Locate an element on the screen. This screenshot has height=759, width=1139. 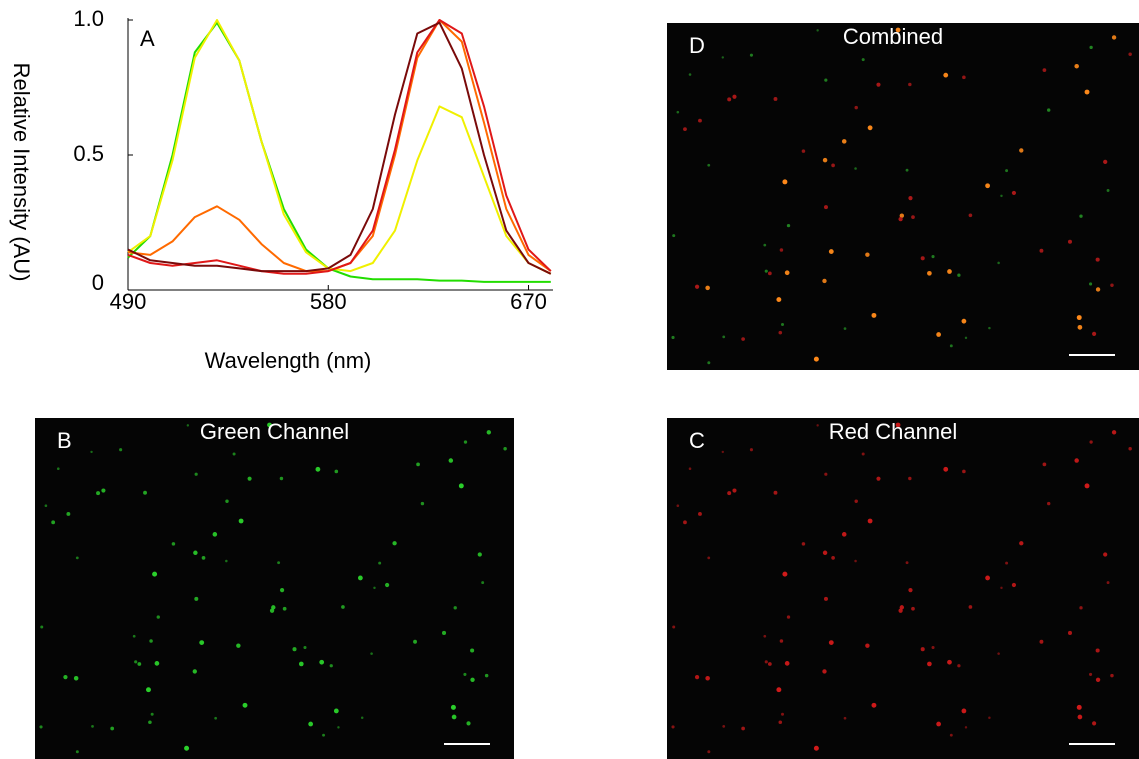
spectrum-line is located at coordinates (339, 148).